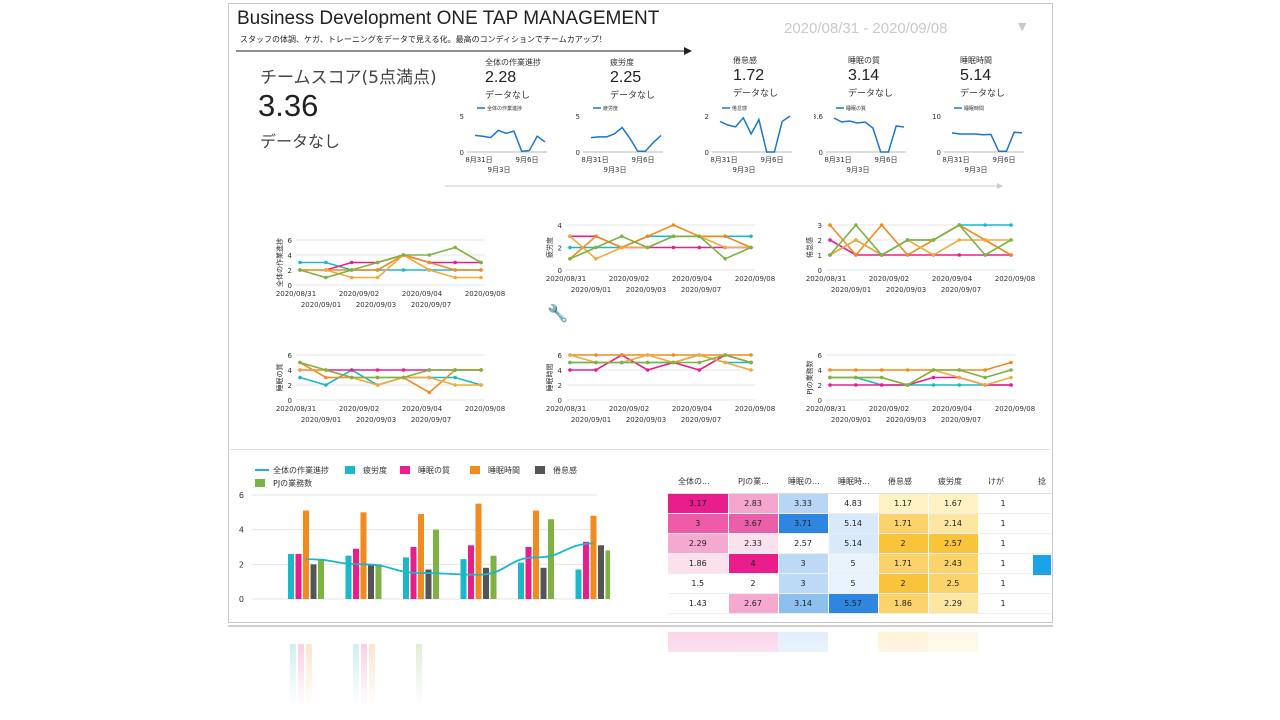  What do you see at coordinates (501, 77) in the screenshot?
I see `kpi-value: 2.28` at bounding box center [501, 77].